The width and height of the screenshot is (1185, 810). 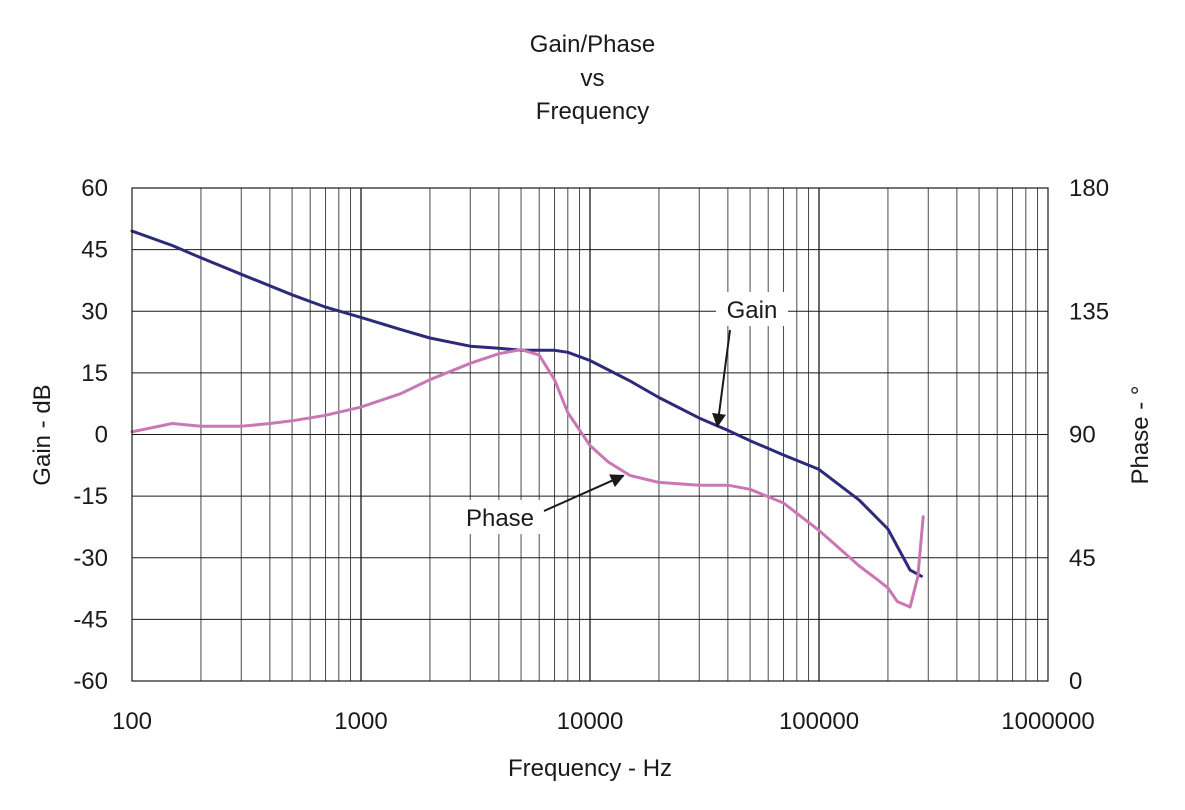 I want to click on y-tick-label-left: -45, so click(x=90, y=619).